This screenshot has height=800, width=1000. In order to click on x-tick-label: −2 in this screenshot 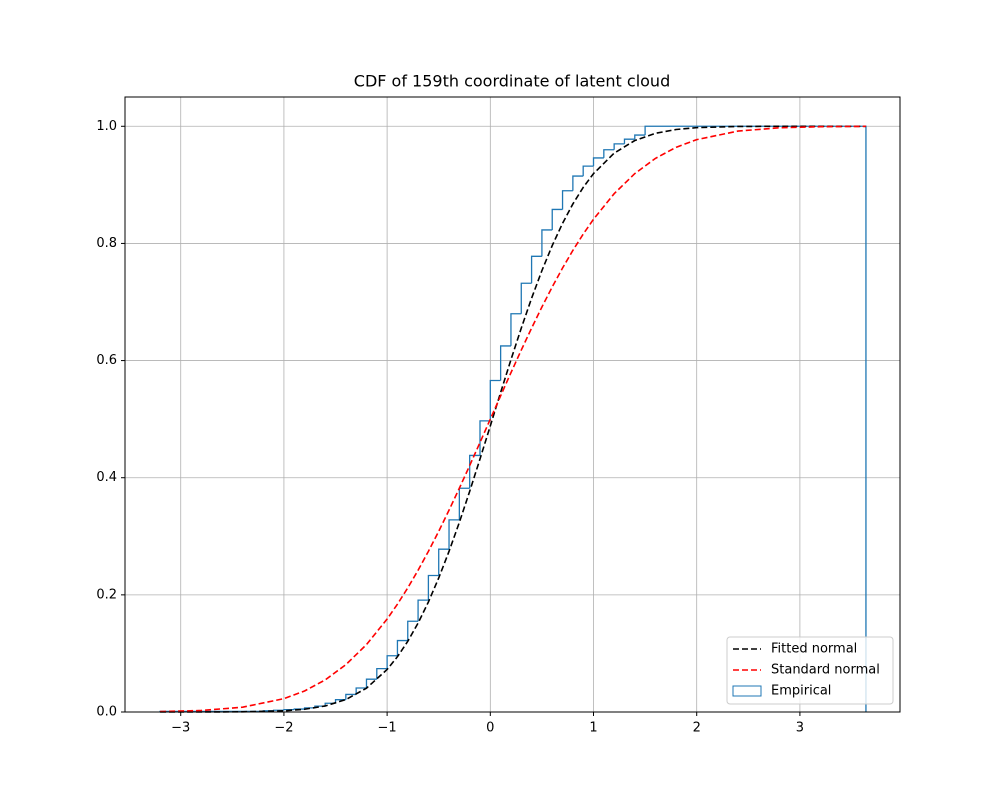, I will do `click(283, 728)`.